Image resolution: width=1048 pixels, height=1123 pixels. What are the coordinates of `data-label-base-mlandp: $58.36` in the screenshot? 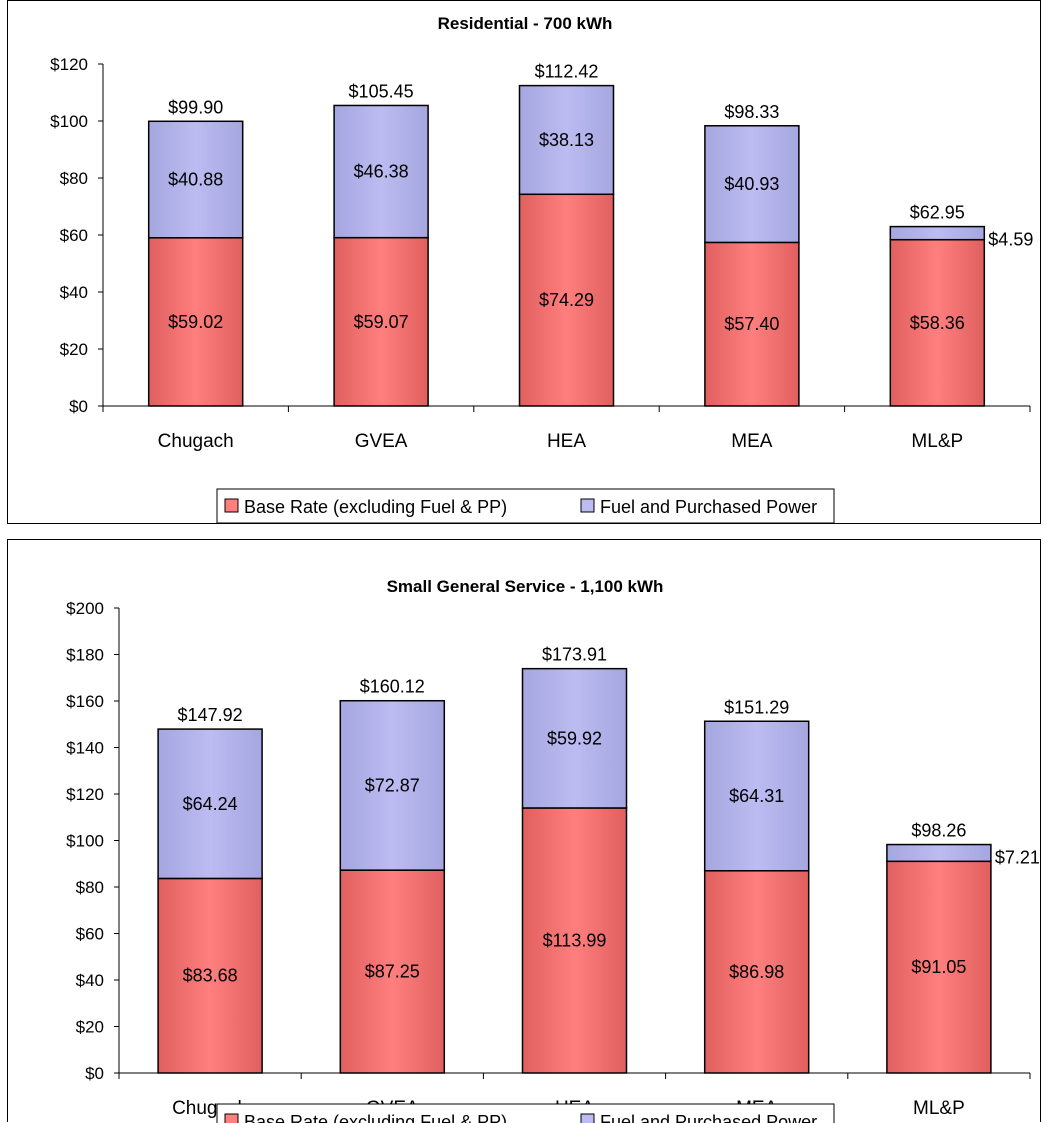 It's located at (937, 323).